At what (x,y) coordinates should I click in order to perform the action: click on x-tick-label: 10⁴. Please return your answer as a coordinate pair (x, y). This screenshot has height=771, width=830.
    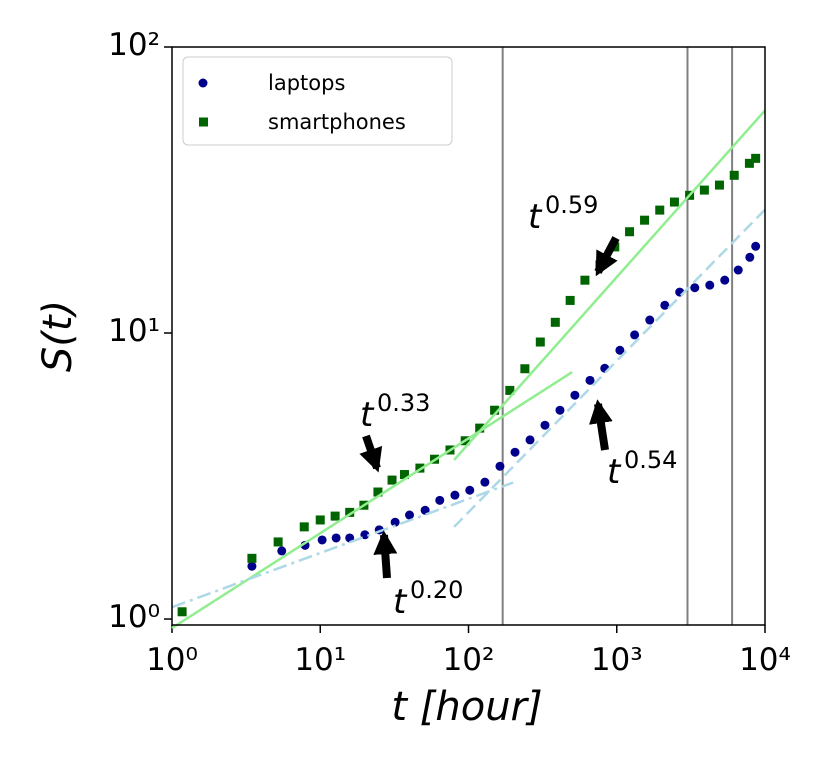
    Looking at the image, I should click on (765, 660).